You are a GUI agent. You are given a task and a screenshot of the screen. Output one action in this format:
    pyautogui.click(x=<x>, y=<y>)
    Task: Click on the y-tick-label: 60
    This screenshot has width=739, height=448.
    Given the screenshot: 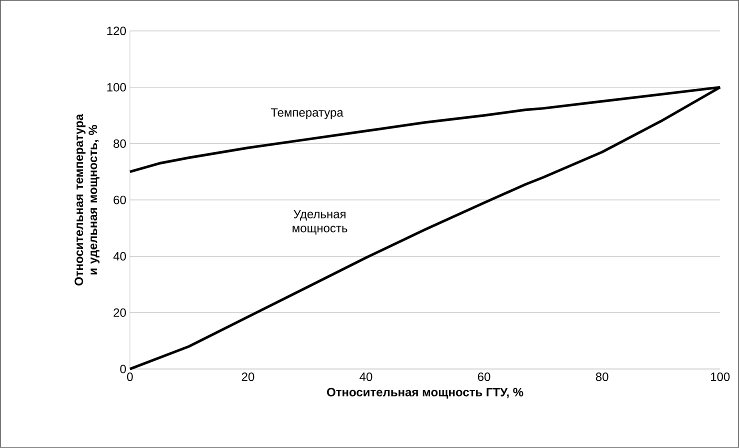 What is the action you would take?
    pyautogui.click(x=120, y=200)
    